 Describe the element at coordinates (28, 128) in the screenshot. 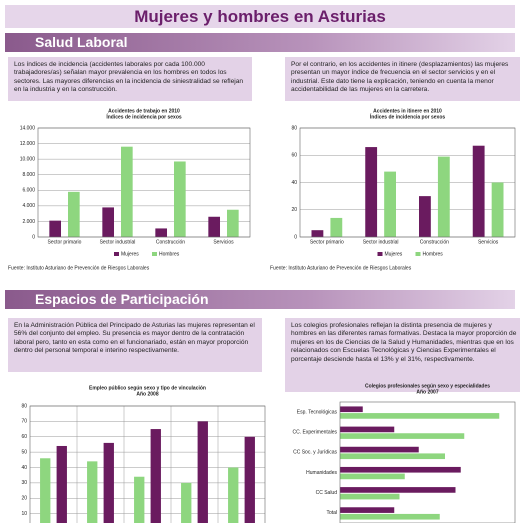

I see `y-tick-label: 14.000` at that location.